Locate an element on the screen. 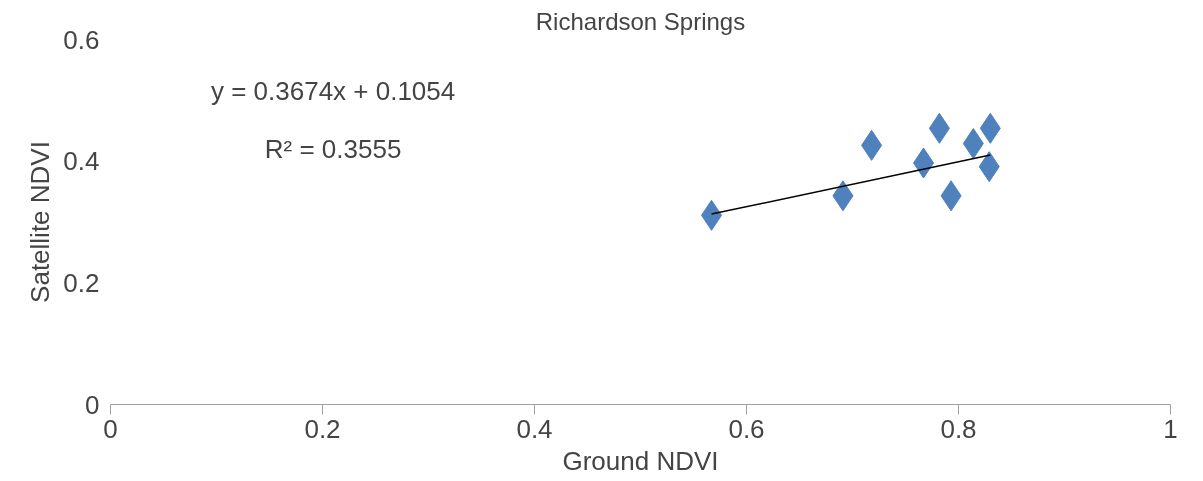 This screenshot has height=481, width=1203. annotation: y = 0.3674x + 0.1054 is located at coordinates (333, 91).